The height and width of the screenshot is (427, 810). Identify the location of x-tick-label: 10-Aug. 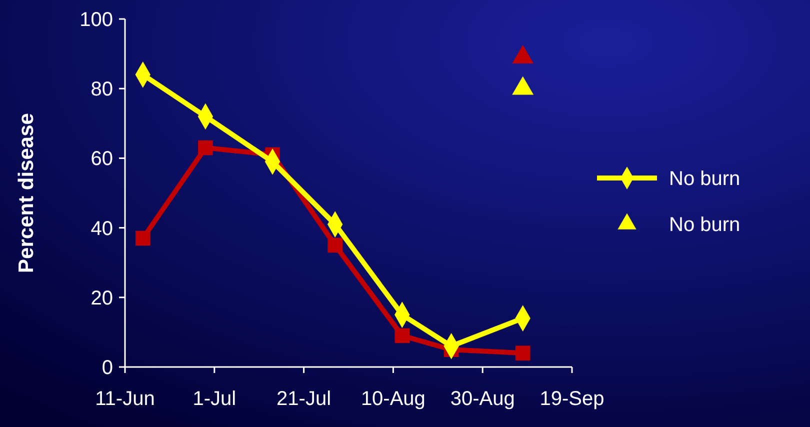
(393, 399).